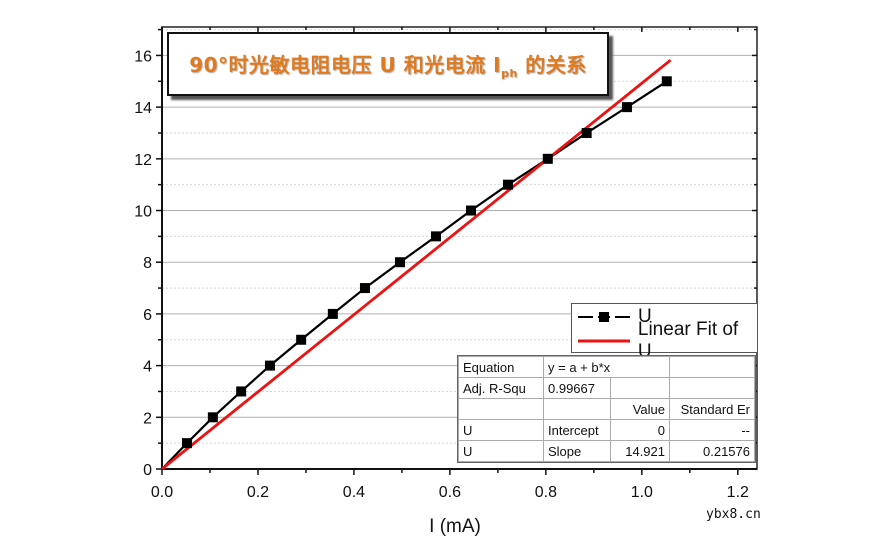 The width and height of the screenshot is (883, 544). What do you see at coordinates (640, 430) in the screenshot?
I see `intercept-value: 0` at bounding box center [640, 430].